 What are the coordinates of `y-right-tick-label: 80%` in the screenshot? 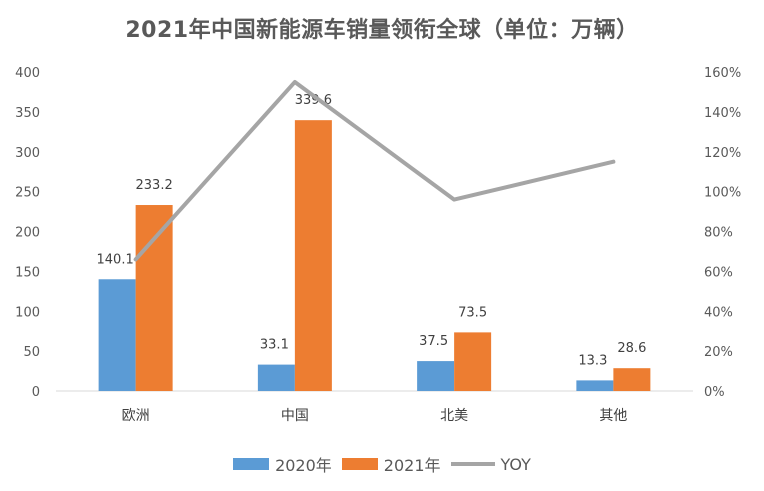 It's located at (718, 233).